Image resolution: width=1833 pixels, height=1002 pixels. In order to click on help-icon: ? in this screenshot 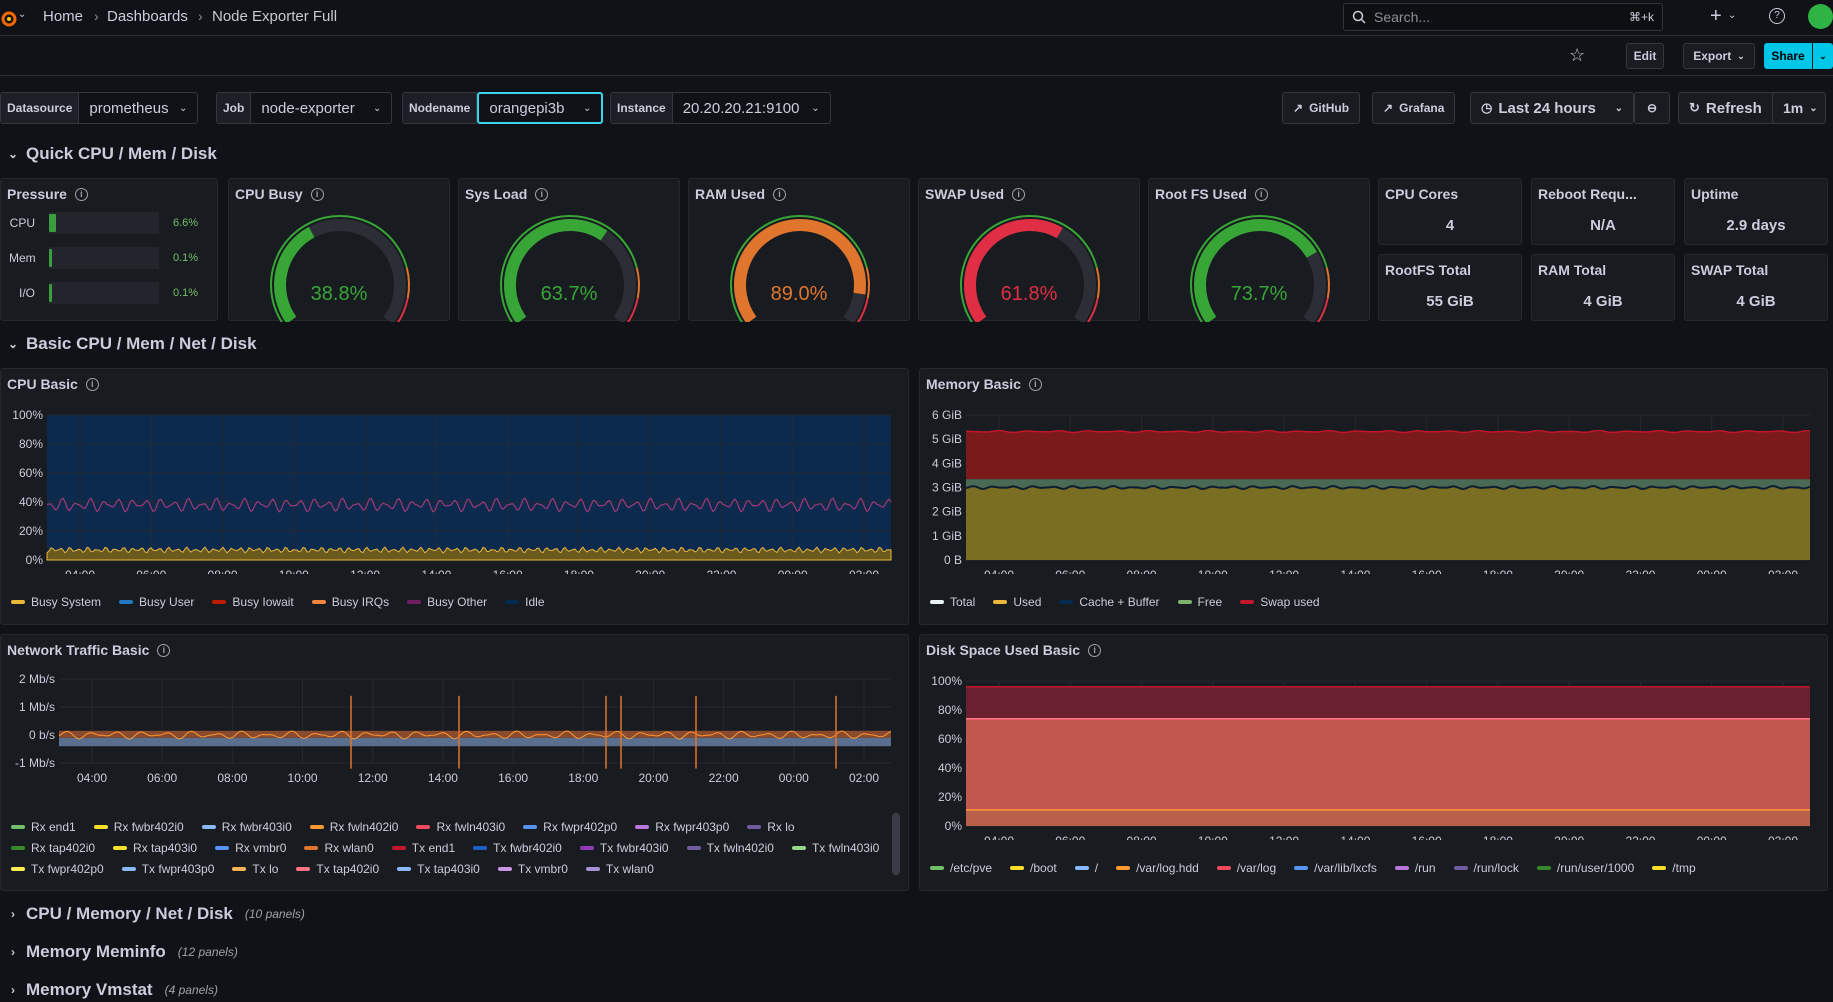, I will do `click(1777, 16)`.